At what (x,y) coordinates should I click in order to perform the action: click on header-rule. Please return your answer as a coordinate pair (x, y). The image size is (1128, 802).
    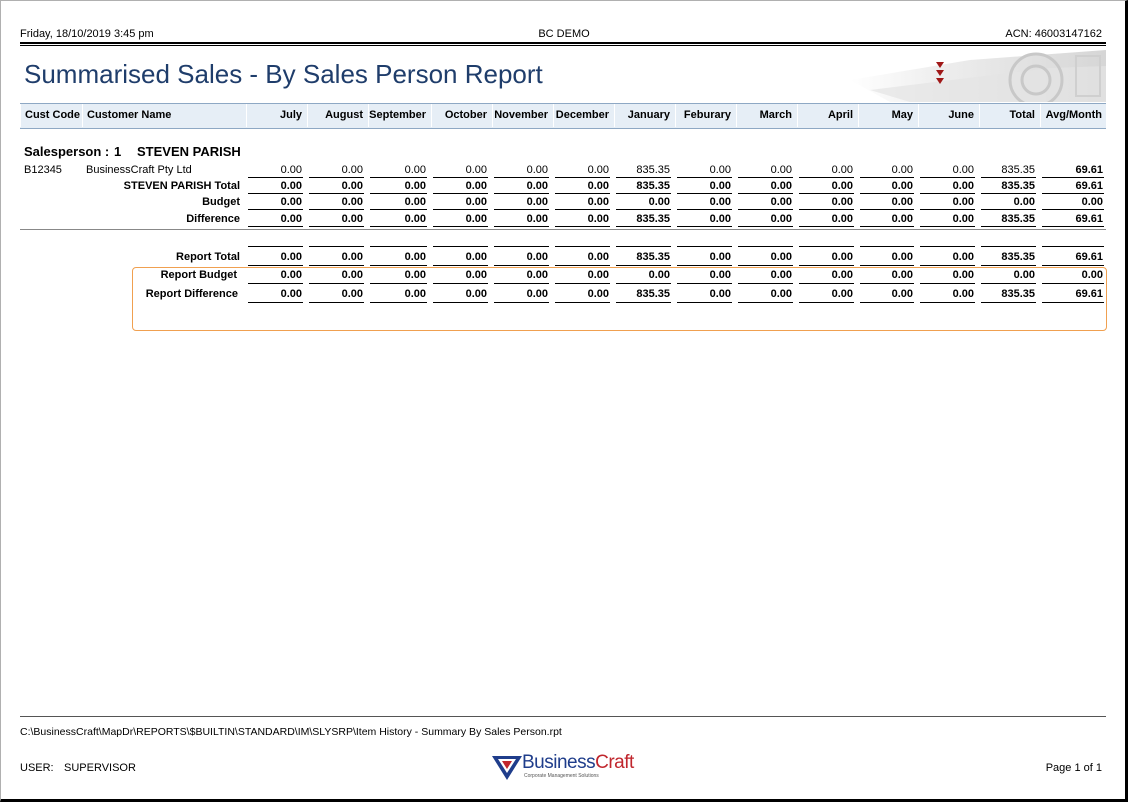
    Looking at the image, I should click on (563, 43).